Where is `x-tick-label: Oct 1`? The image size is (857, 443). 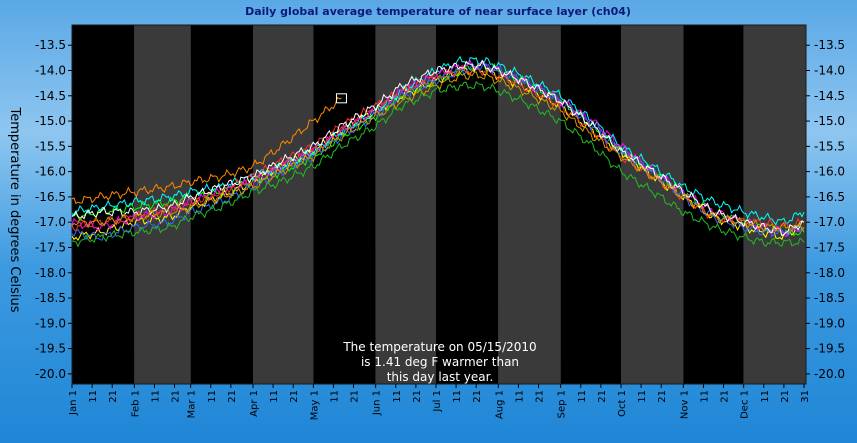 x-tick-label: Oct 1 is located at coordinates (622, 403).